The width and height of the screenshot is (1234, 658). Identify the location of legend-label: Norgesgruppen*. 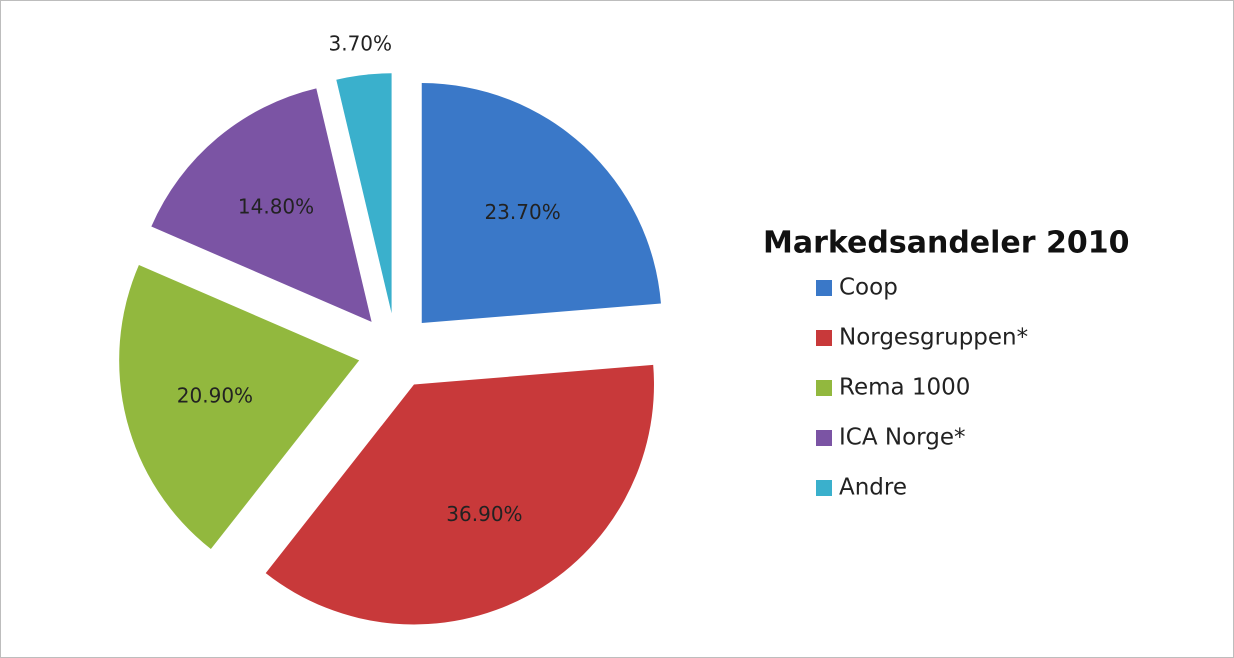
(933, 338).